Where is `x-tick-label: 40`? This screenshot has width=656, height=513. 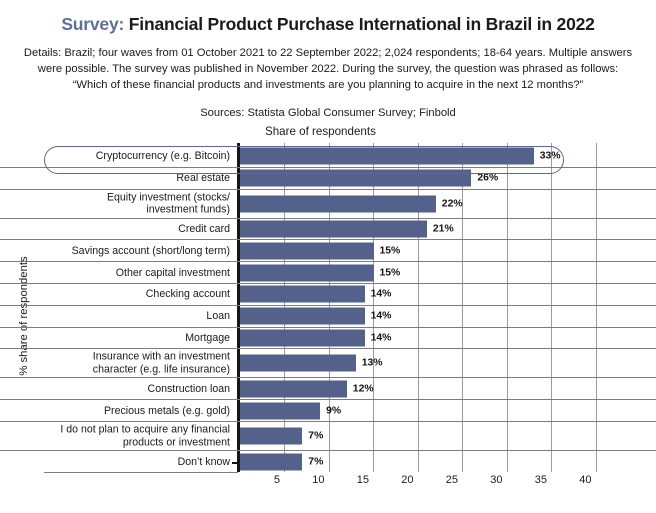
x-tick-label: 40 is located at coordinates (585, 480).